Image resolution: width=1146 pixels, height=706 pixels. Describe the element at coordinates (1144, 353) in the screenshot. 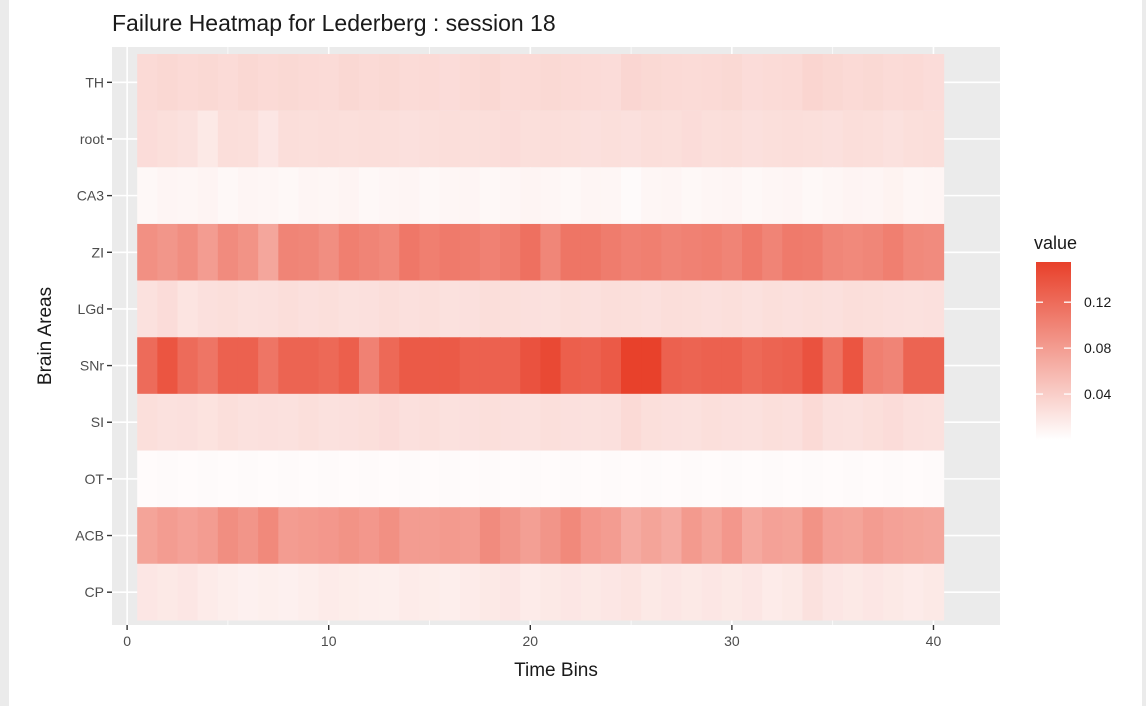

I see `right-edge-strip` at that location.